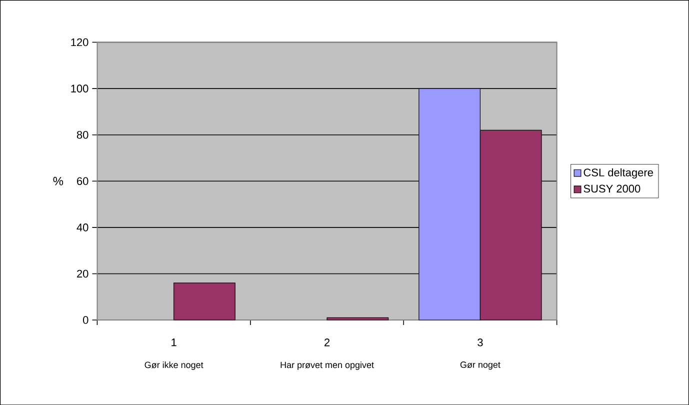  I want to click on text: Gør ikke noget, so click(174, 365).